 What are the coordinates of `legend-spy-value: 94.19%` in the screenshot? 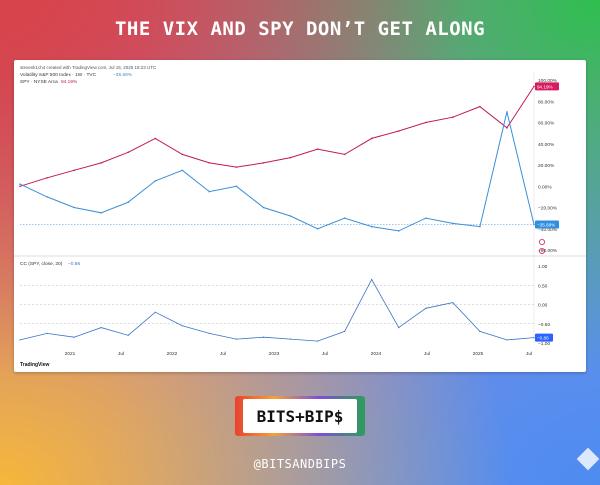 It's located at (69, 82).